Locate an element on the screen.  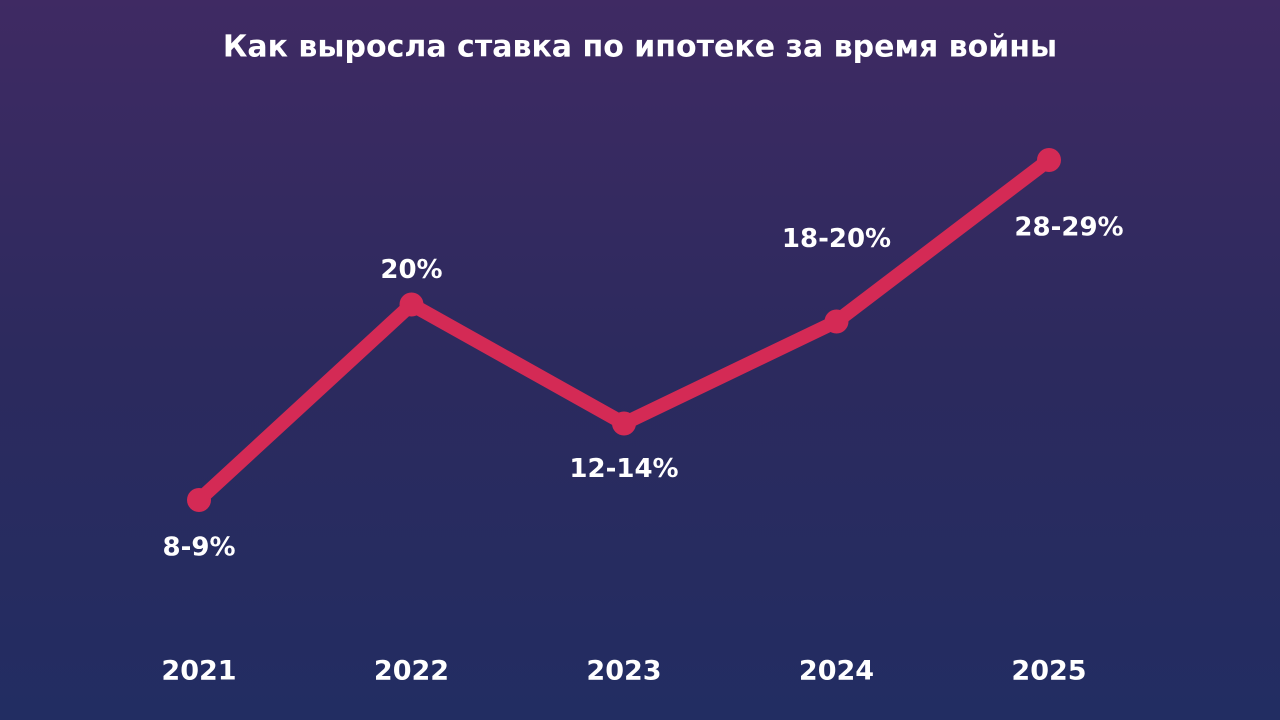
data-label: 8-9% is located at coordinates (198, 548).